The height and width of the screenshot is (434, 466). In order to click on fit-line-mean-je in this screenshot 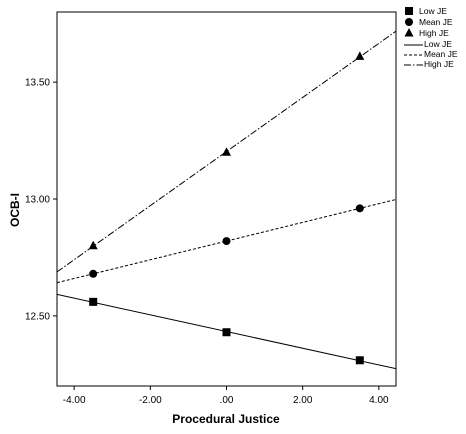, I will do `click(226, 241)`.